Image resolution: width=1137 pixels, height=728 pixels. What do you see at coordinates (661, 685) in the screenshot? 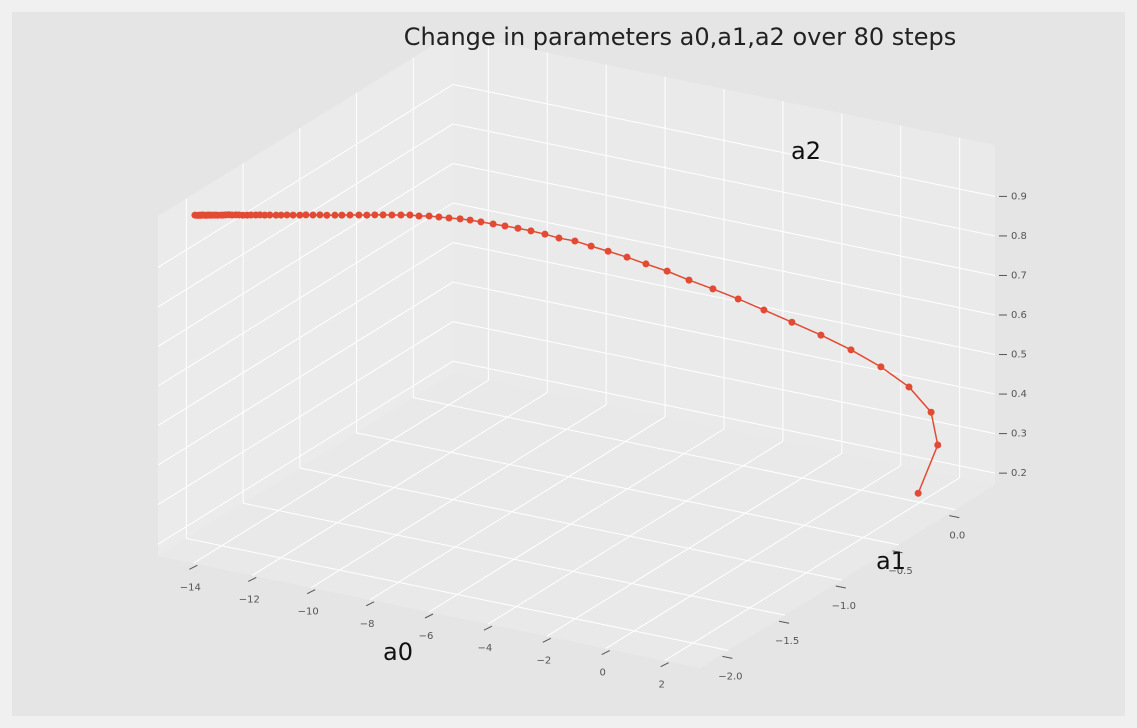
I see `x-tick-label: 2` at bounding box center [661, 685].